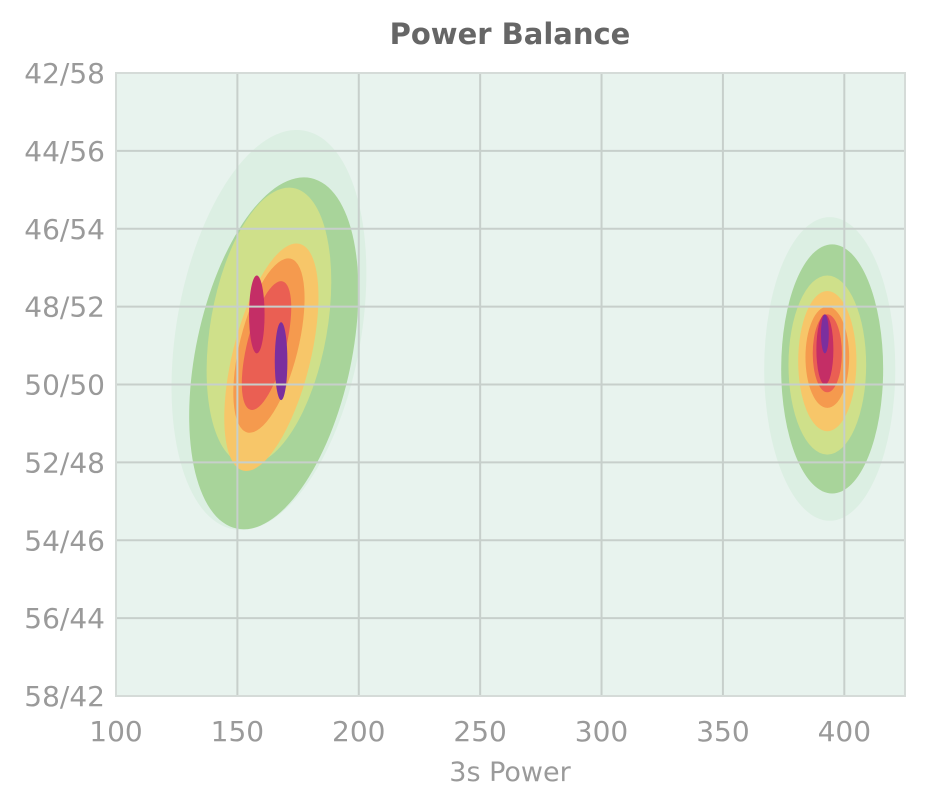 The height and width of the screenshot is (786, 943). What do you see at coordinates (64, 696) in the screenshot?
I see `y-tick-label: 58/42` at bounding box center [64, 696].